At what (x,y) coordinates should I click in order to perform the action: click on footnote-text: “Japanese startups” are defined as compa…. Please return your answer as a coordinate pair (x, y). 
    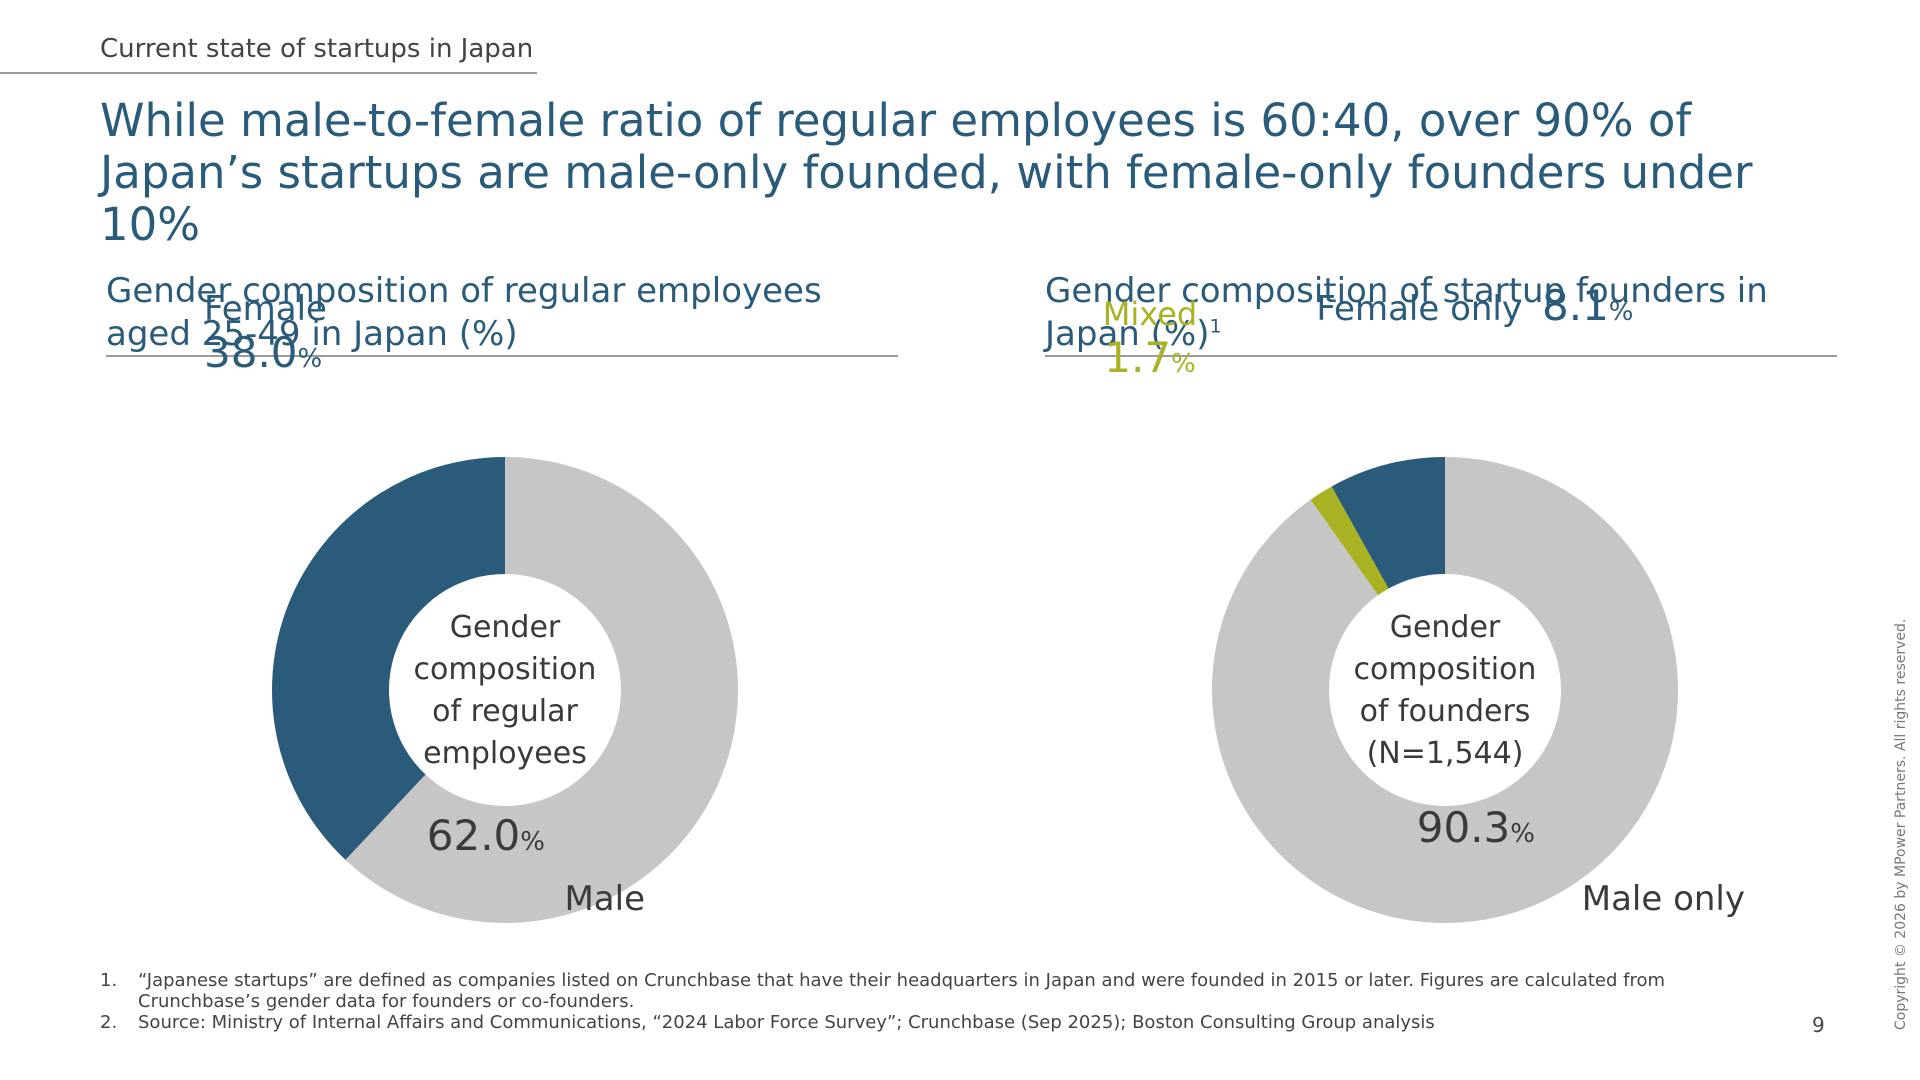
    Looking at the image, I should click on (902, 991).